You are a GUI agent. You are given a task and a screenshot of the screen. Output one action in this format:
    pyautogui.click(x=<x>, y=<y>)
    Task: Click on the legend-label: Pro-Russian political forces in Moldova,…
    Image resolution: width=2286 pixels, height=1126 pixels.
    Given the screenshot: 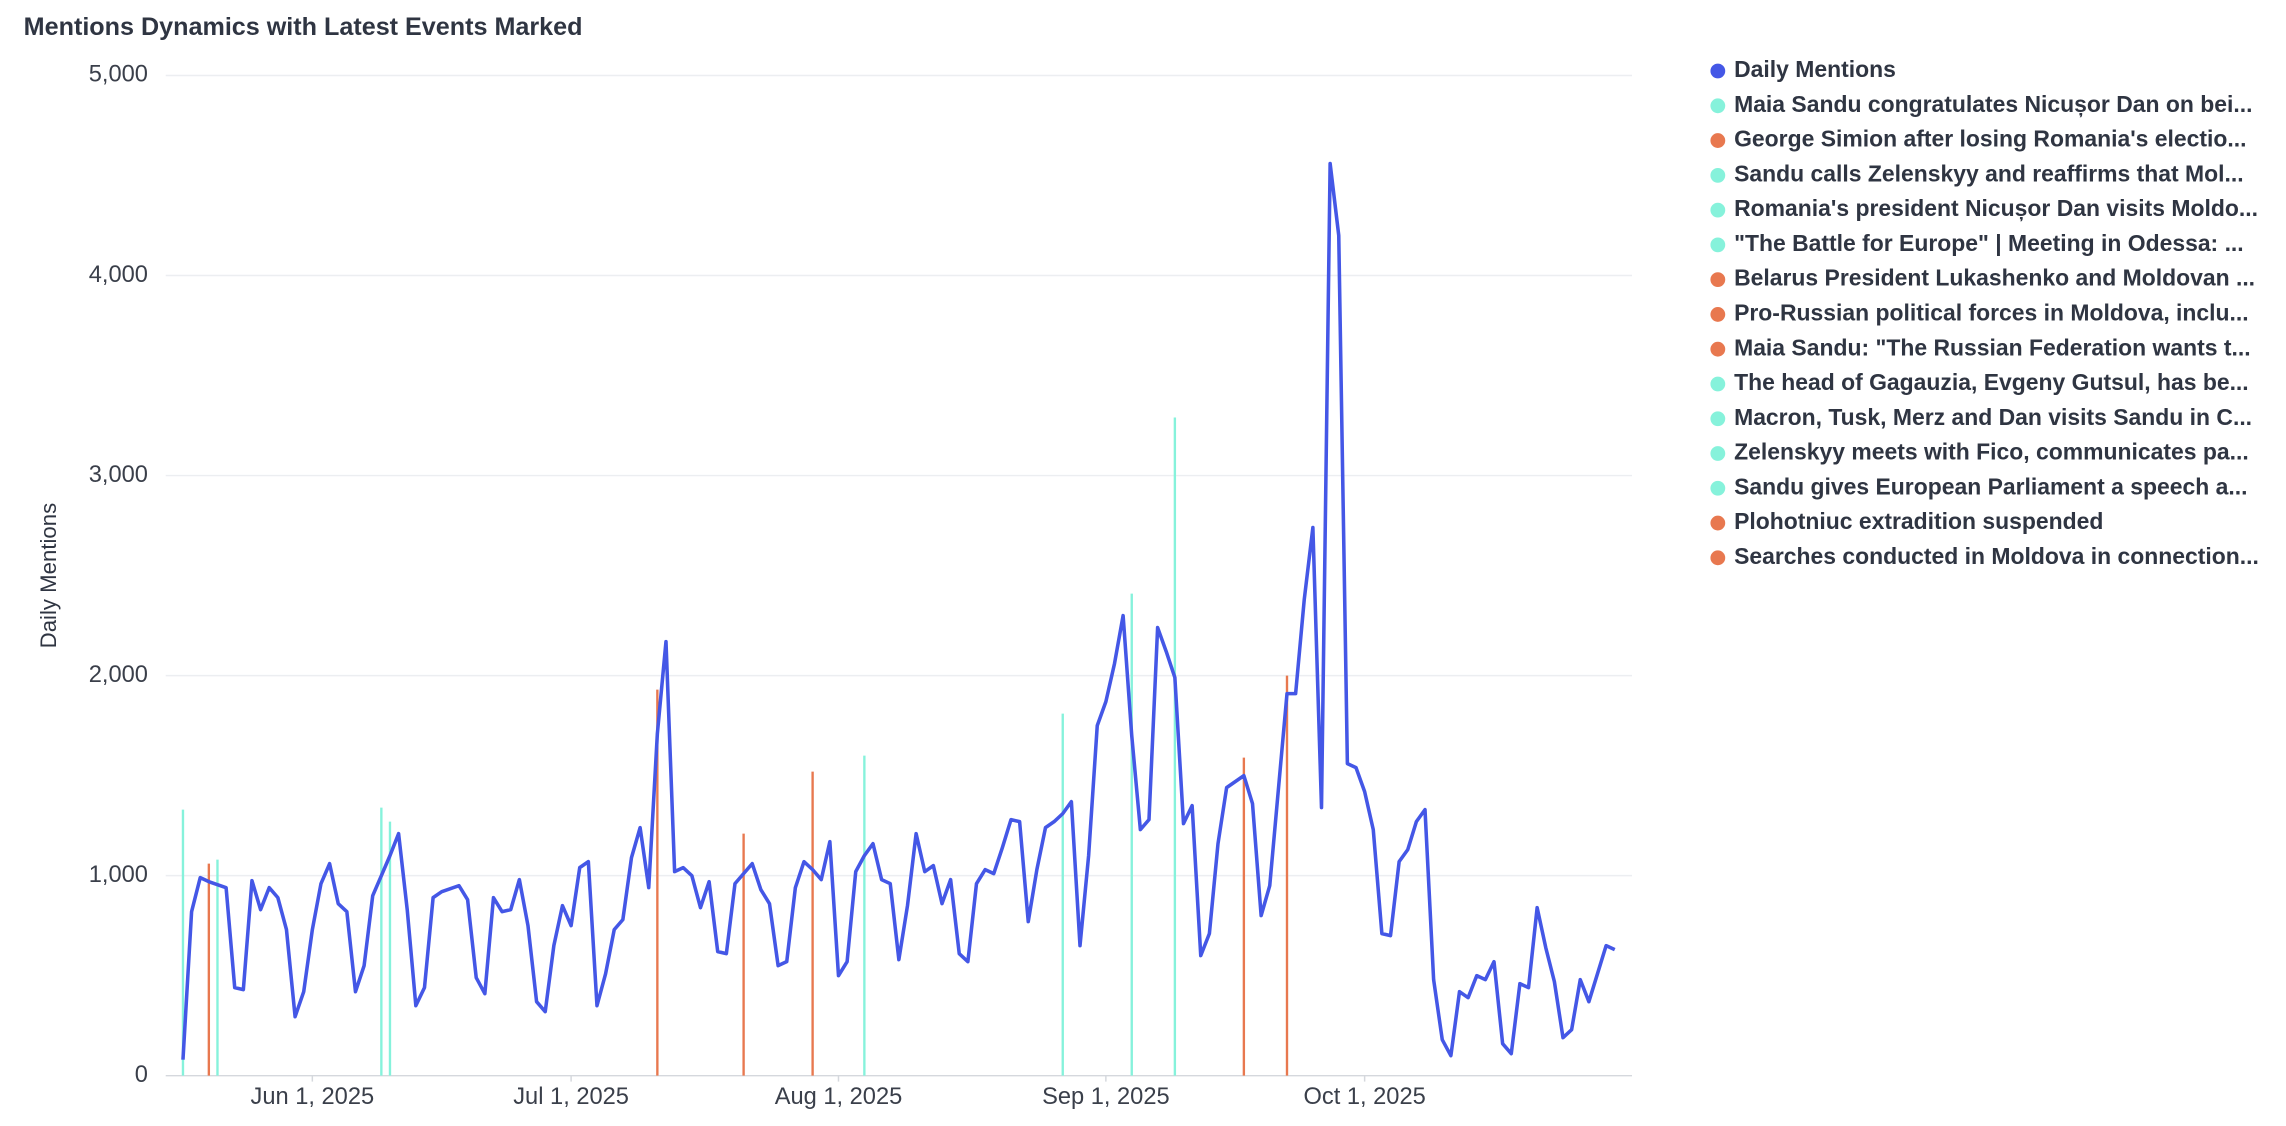 What is the action you would take?
    pyautogui.click(x=1991, y=312)
    